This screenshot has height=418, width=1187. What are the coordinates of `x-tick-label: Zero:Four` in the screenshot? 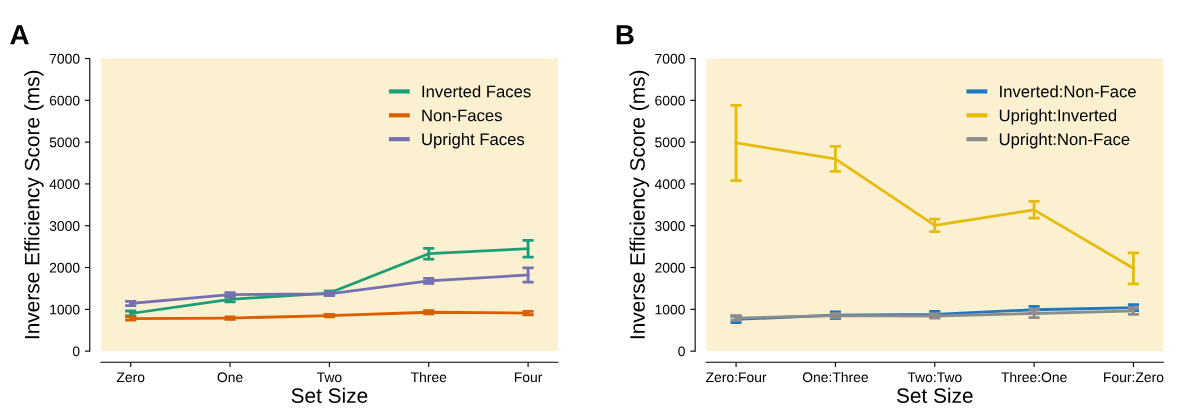 It's located at (736, 377).